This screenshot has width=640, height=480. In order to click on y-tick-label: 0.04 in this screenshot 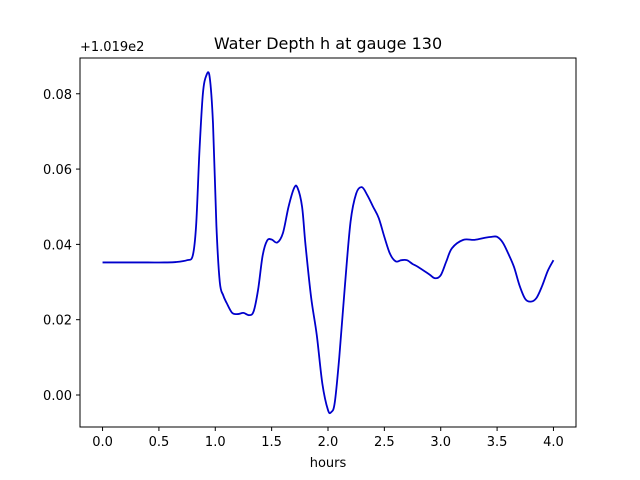, I will do `click(57, 245)`.